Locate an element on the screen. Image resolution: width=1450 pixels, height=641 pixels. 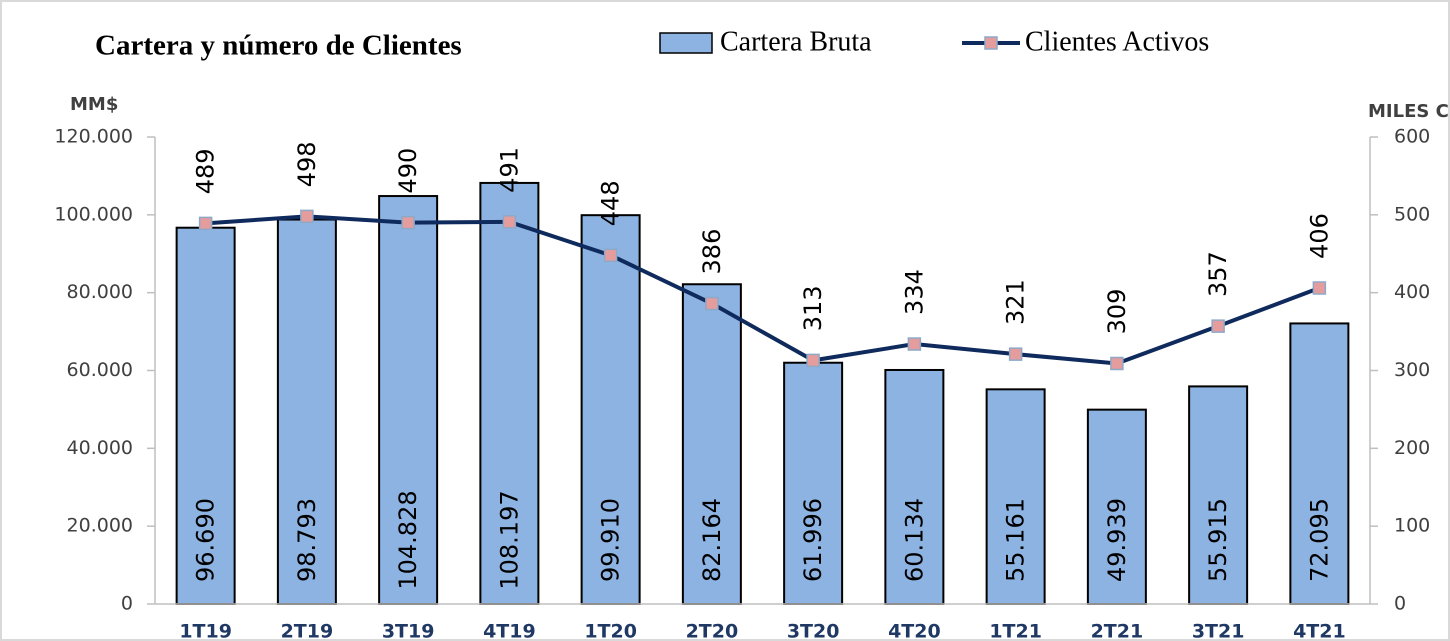
x-tick-label: 1T20 is located at coordinates (610, 631).